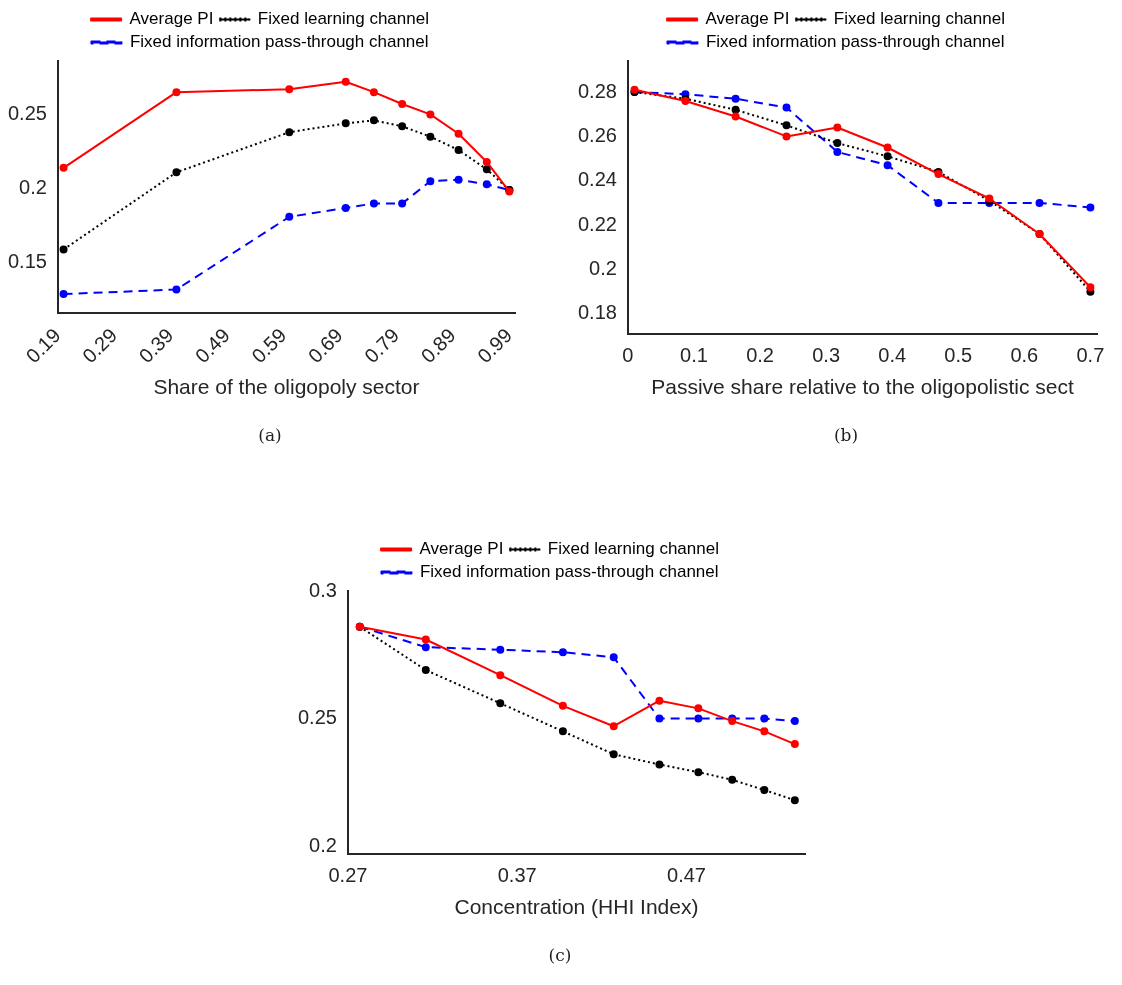  Describe the element at coordinates (495, 345) in the screenshot. I see `x-tick-label: 0.99` at that location.